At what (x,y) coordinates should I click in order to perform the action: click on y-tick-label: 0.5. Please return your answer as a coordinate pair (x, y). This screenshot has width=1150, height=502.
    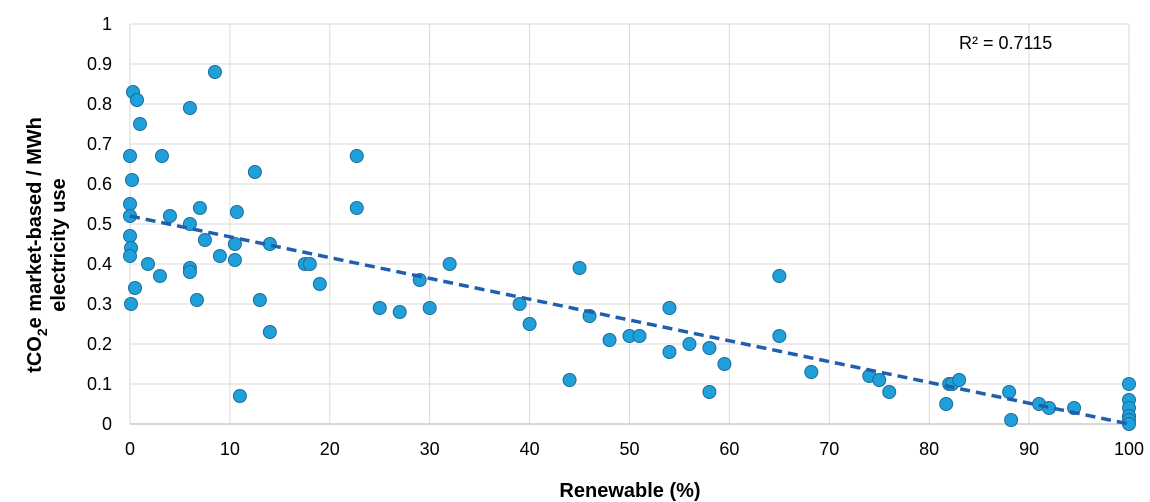
    Looking at the image, I should click on (99, 224).